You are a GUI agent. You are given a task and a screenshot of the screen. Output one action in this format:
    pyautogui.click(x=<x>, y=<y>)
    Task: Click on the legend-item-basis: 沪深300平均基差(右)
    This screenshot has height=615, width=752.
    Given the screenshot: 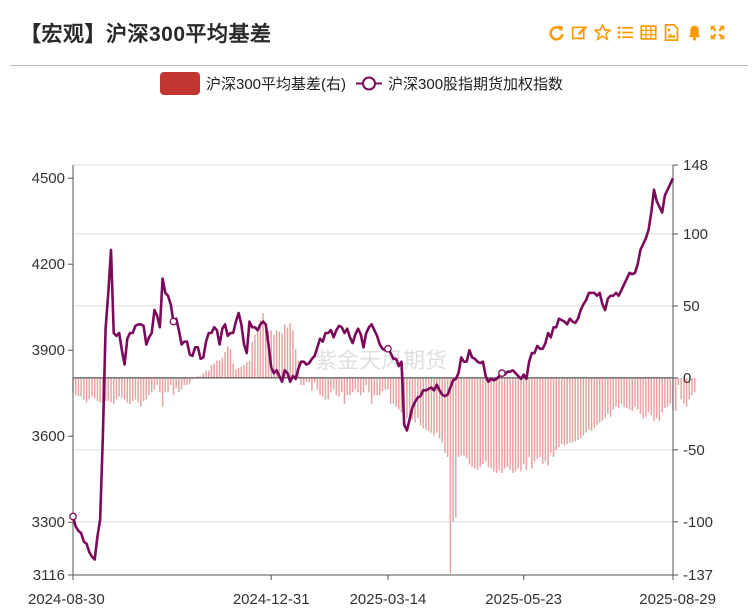 What is the action you would take?
    pyautogui.click(x=253, y=83)
    